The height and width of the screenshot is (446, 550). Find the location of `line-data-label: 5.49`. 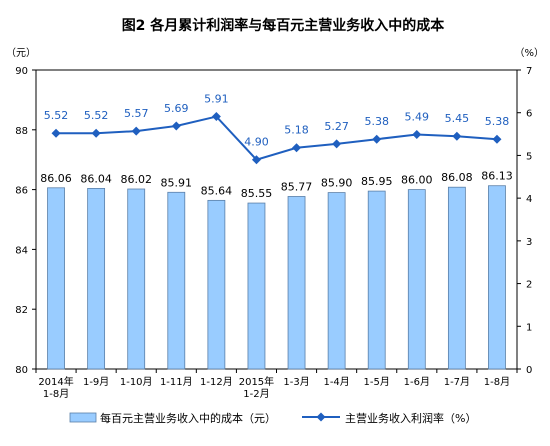

line-data-label: 5.49 is located at coordinates (417, 116).